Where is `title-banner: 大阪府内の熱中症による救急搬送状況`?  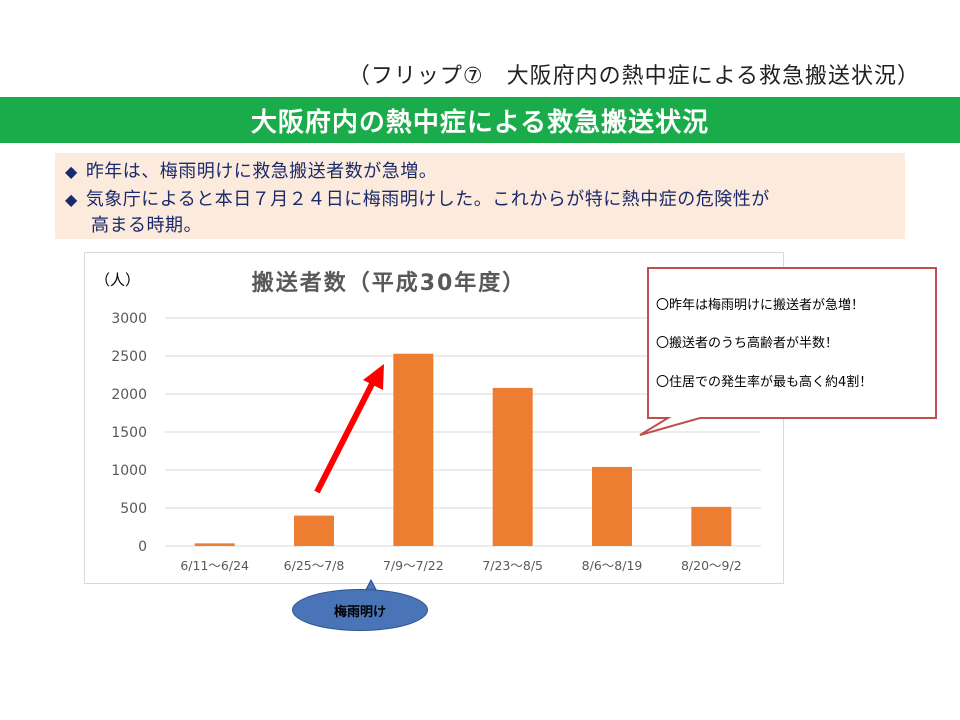
title-banner: 大阪府内の熱中症による救急搬送状況 is located at coordinates (480, 120).